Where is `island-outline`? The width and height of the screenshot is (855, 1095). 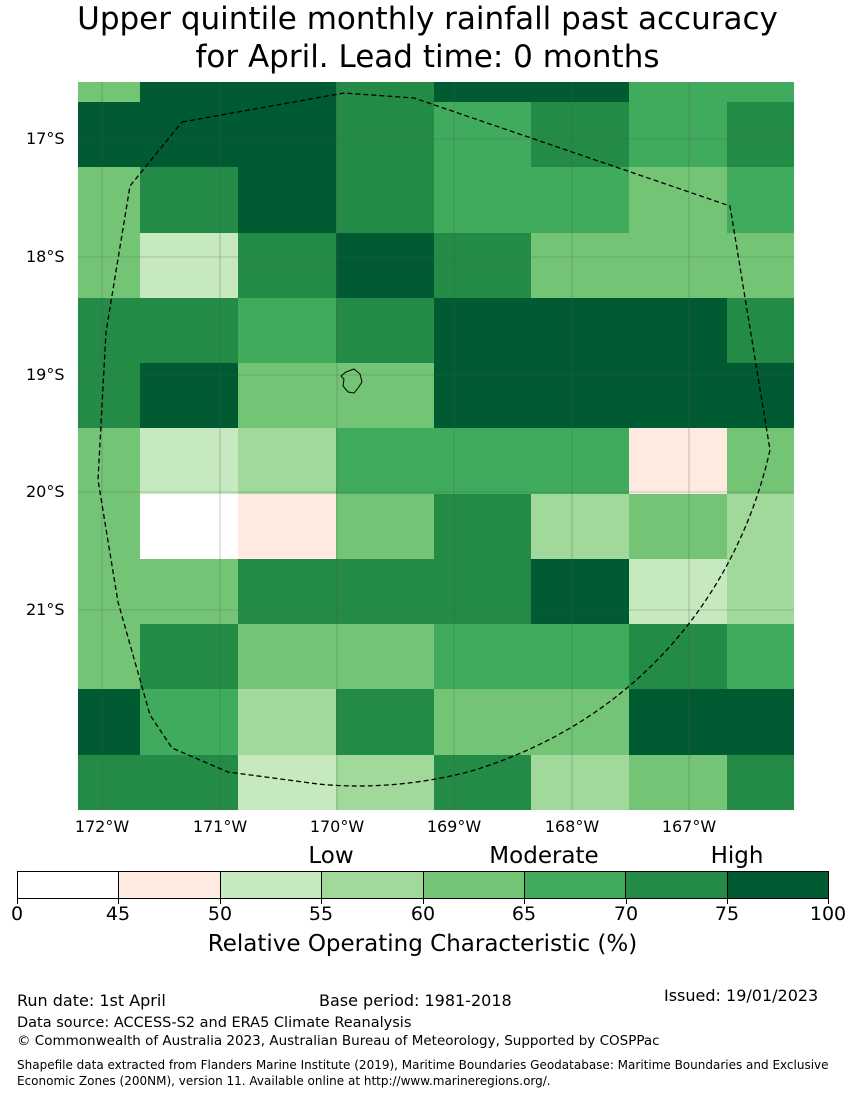
island-outline is located at coordinates (351, 381).